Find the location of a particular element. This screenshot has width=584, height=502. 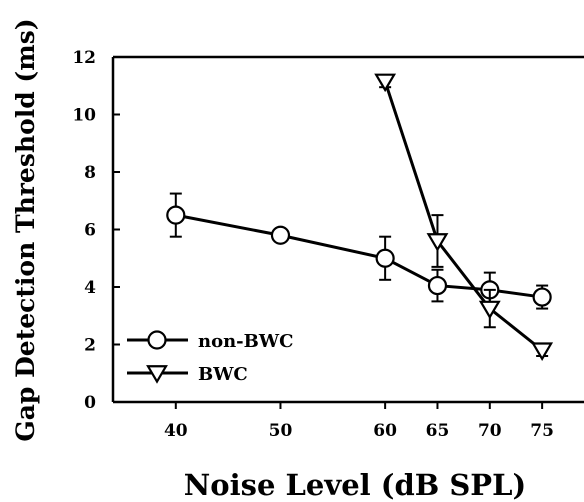

y-tick-label: 8 is located at coordinates (90, 173).